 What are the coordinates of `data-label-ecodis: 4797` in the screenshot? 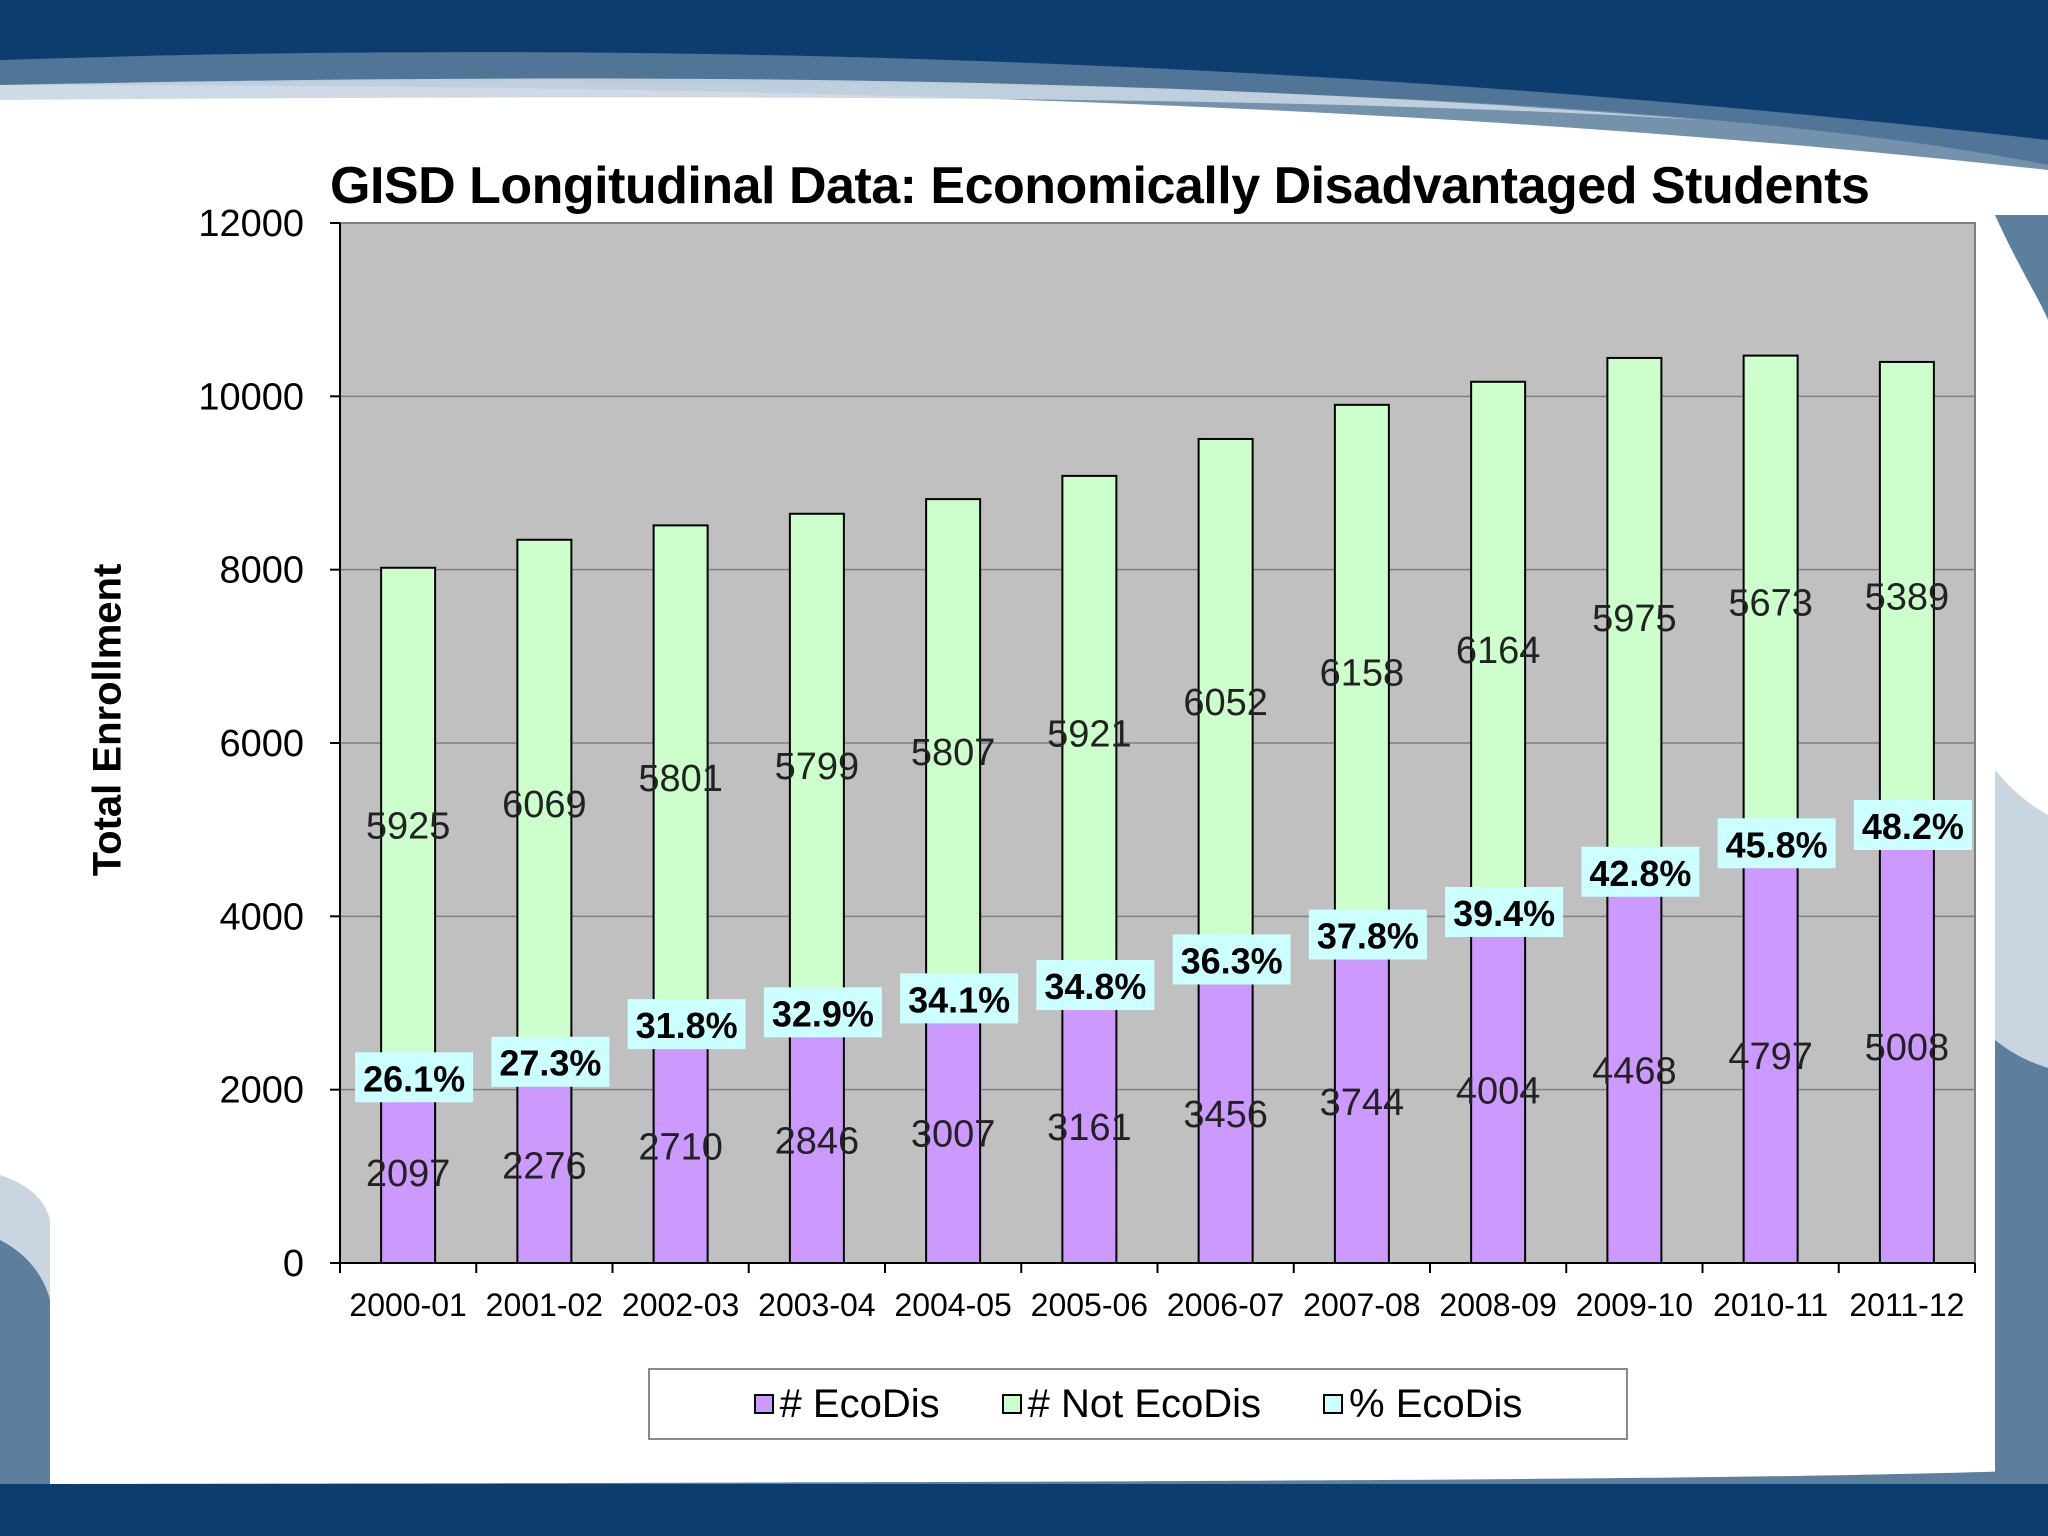 It's located at (1770, 1057).